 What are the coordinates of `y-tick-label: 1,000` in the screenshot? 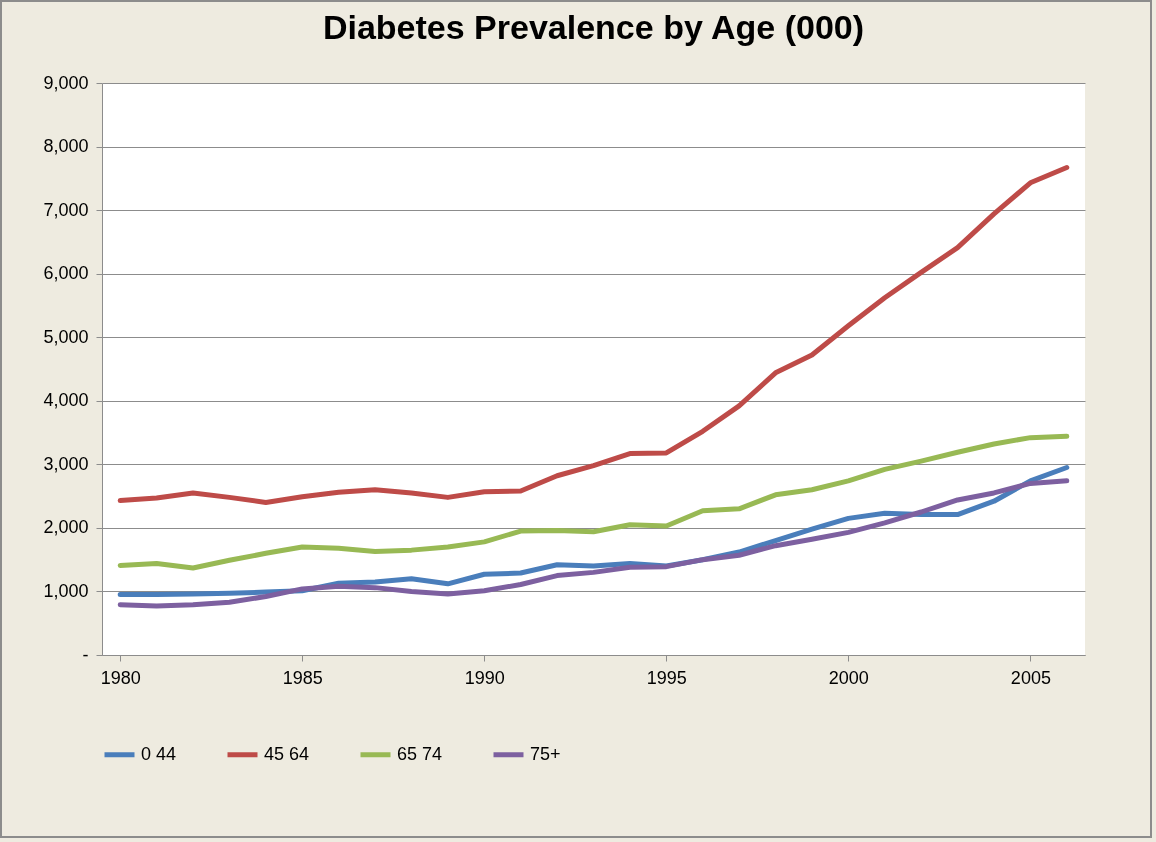 It's located at (66, 590).